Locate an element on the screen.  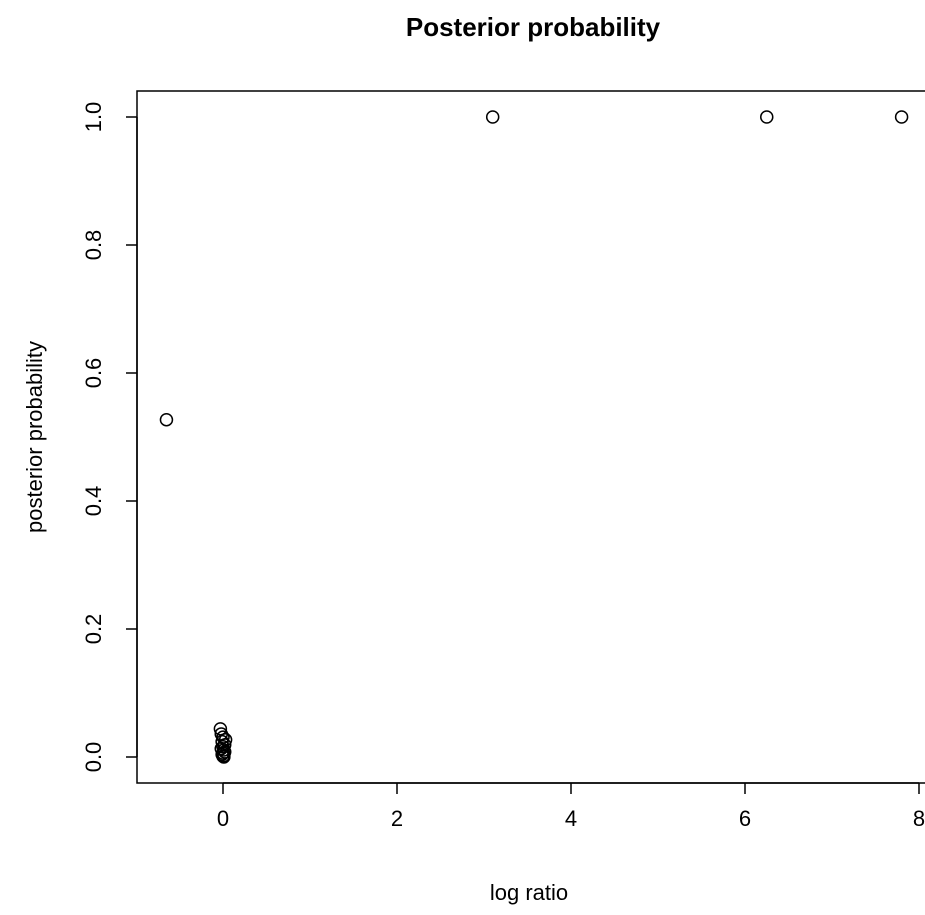
y-axis: 0.0 0.2 0.4 0.6 0.8 1.0 is located at coordinates (109, 437).